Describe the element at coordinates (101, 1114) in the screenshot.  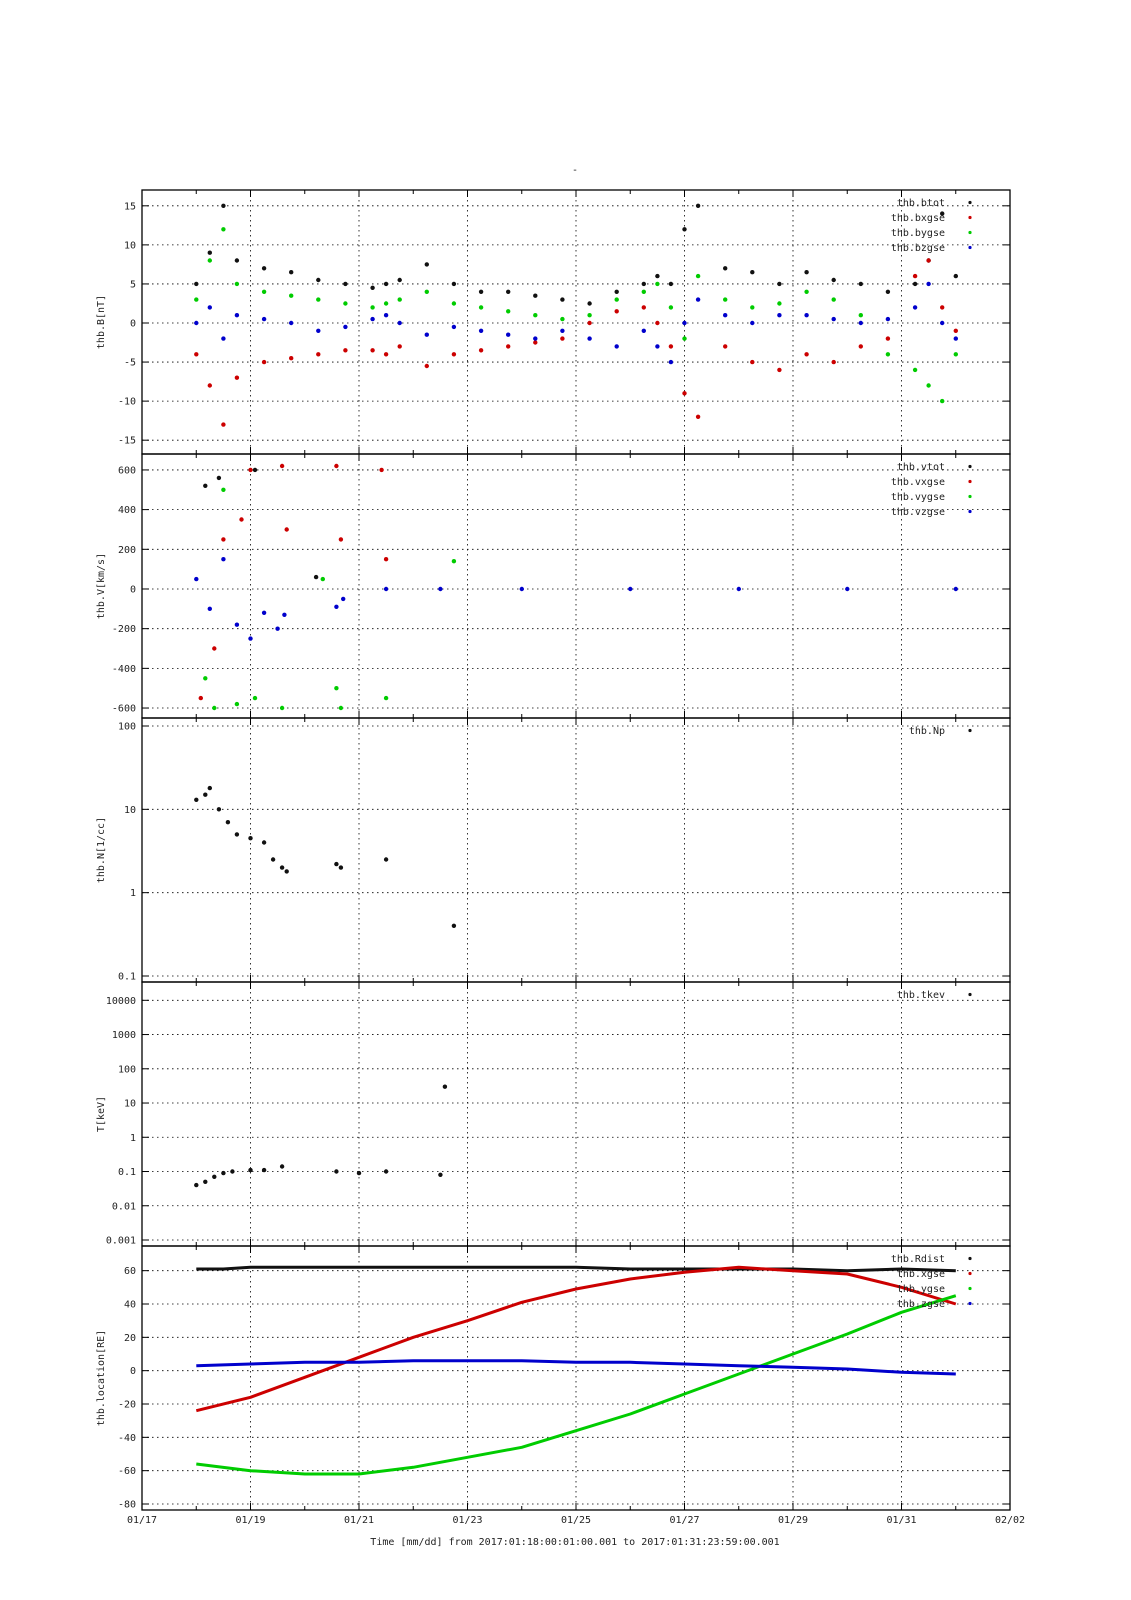
I see `y-axis-label: T[keV]` at that location.